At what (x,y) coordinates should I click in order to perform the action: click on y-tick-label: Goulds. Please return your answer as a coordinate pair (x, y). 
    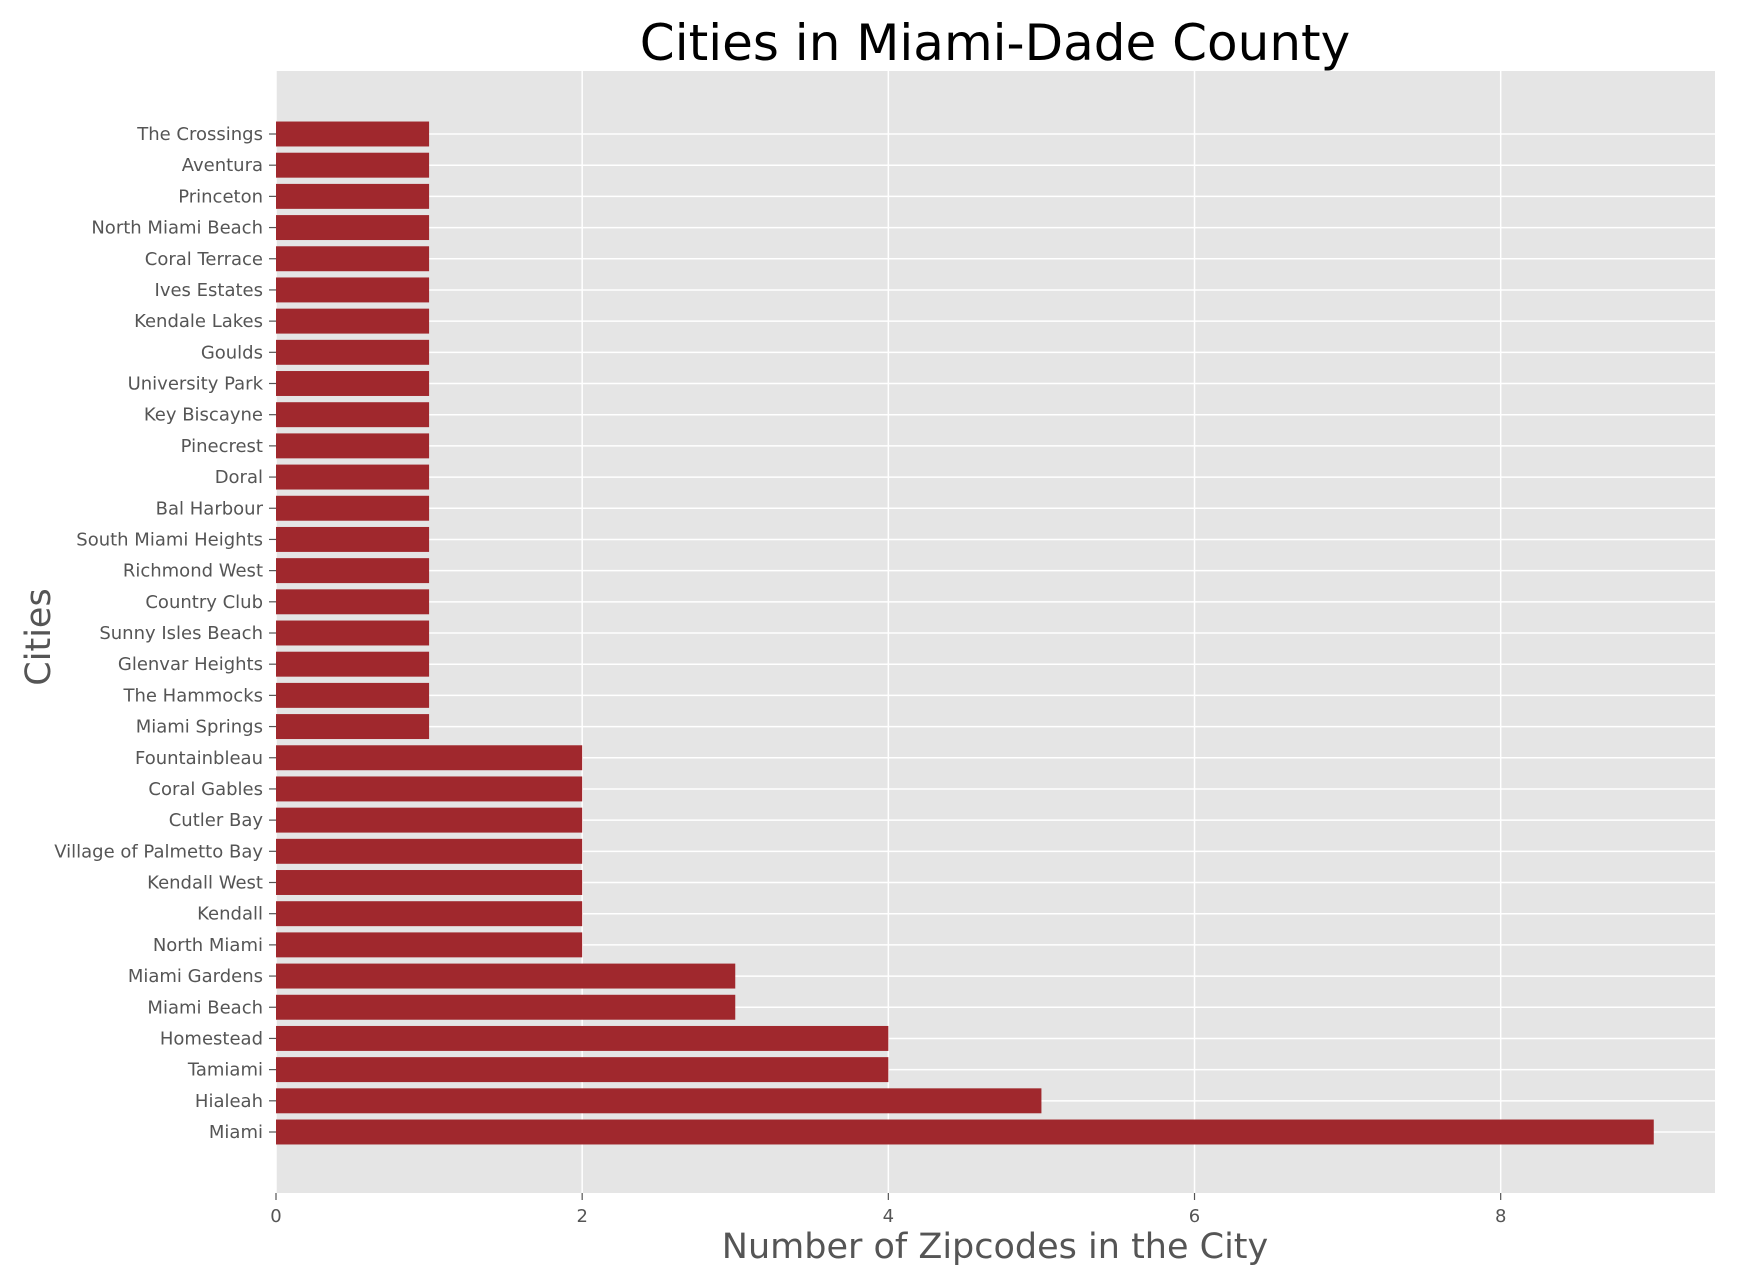
    Looking at the image, I should click on (232, 352).